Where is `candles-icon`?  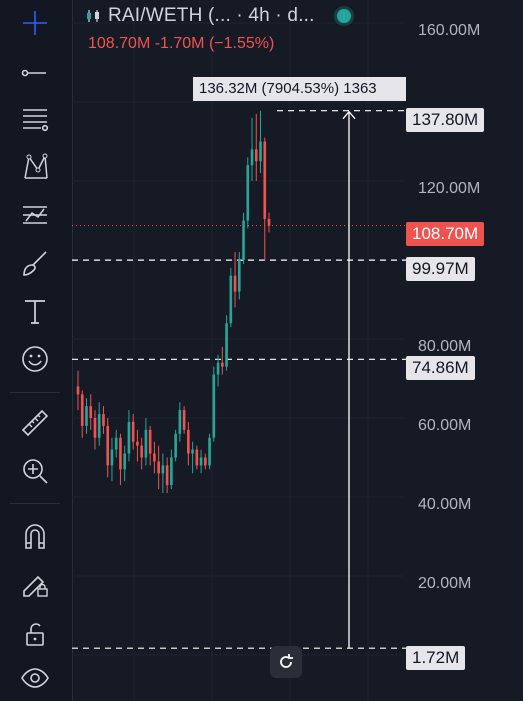 candles-icon is located at coordinates (93, 16).